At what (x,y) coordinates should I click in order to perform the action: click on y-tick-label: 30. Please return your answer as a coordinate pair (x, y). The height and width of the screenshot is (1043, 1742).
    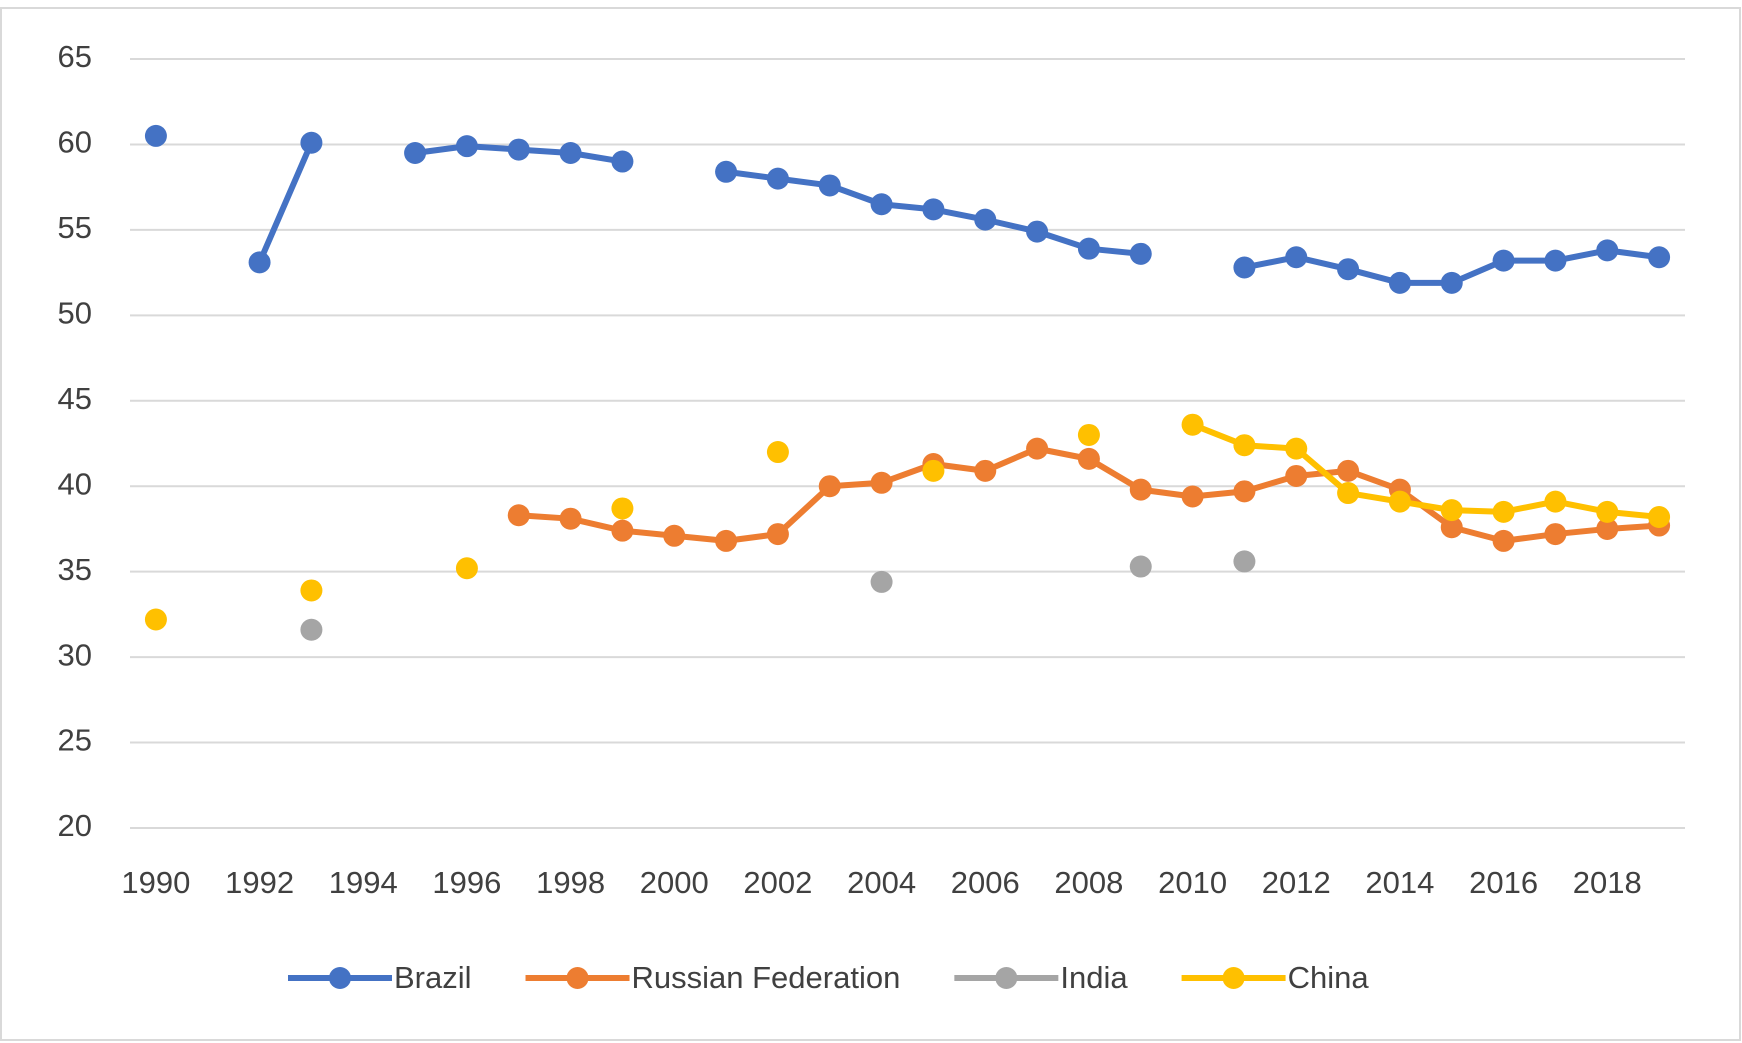
    Looking at the image, I should click on (75, 654).